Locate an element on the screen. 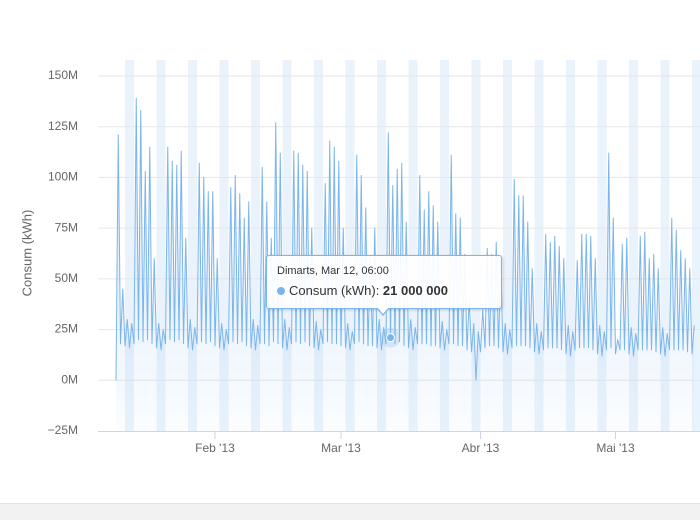  tooltip-series-name: Consum (kWh) is located at coordinates (336, 290).